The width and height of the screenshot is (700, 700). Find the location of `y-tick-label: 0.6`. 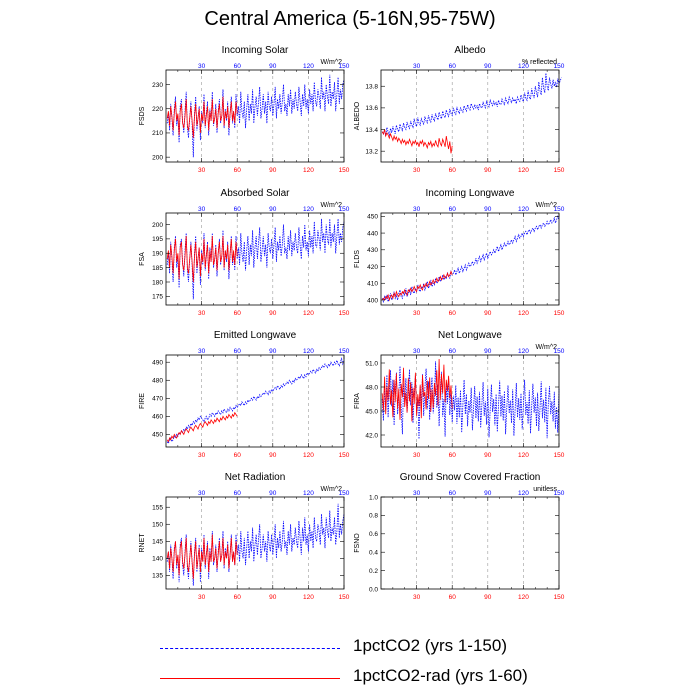

y-tick-label: 0.6 is located at coordinates (373, 534).